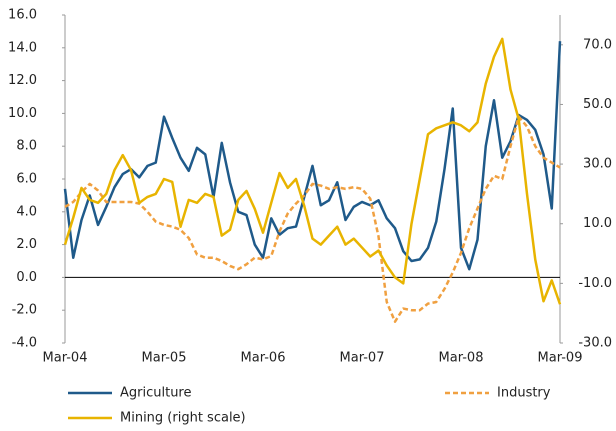 The image size is (616, 431). Describe the element at coordinates (26, 211) in the screenshot. I see `y-tick-label: 4.0` at that location.